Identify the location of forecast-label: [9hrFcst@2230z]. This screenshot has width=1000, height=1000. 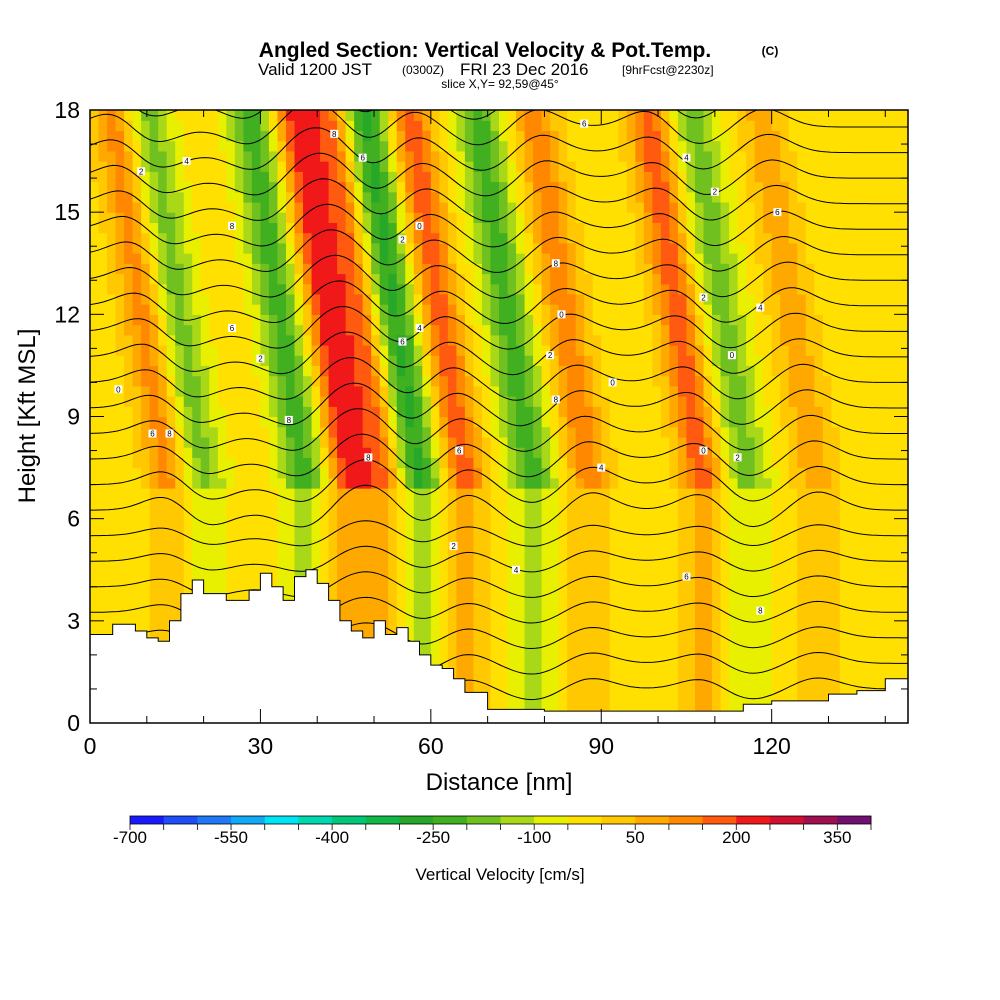
(668, 70).